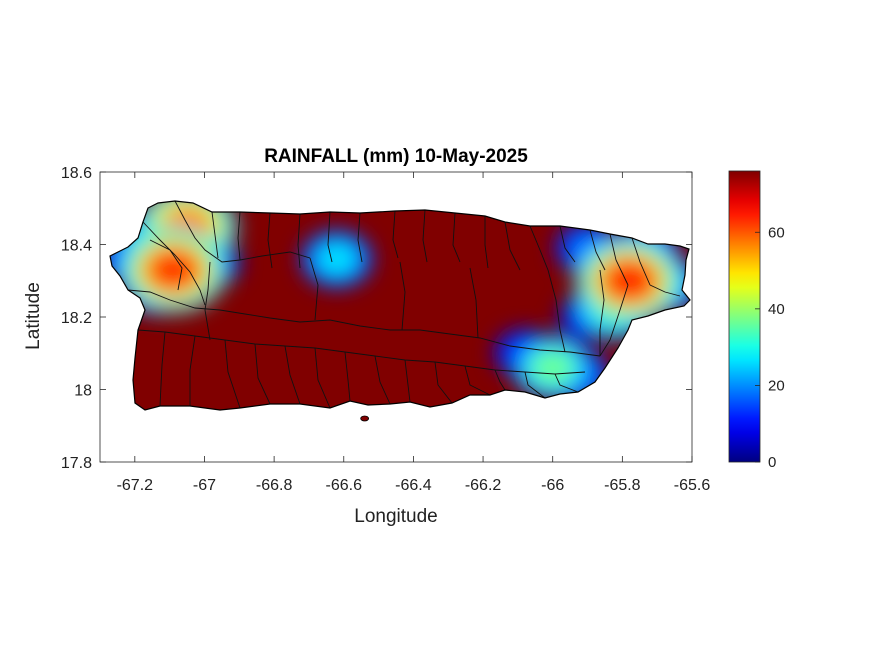 Image resolution: width=875 pixels, height=656 pixels. Describe the element at coordinates (744, 316) in the screenshot. I see `colorbar-gradient` at that location.